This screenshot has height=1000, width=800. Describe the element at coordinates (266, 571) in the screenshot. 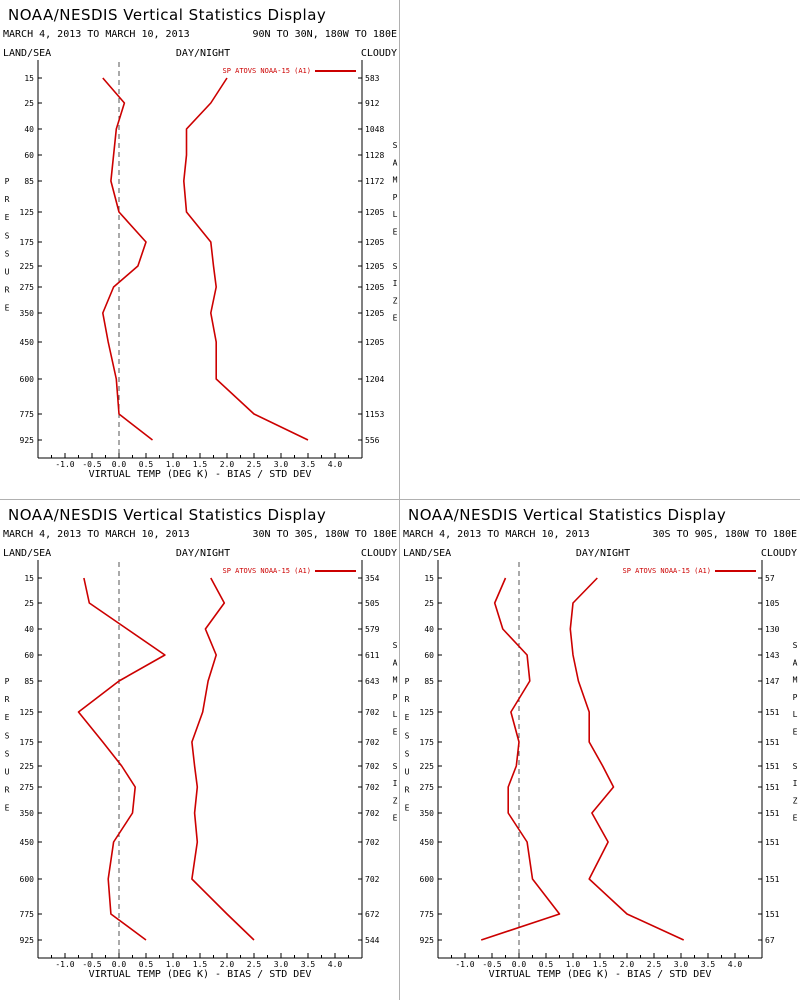

I see `legend-label: SP ATOVS NOAA-15 (A1)` at that location.